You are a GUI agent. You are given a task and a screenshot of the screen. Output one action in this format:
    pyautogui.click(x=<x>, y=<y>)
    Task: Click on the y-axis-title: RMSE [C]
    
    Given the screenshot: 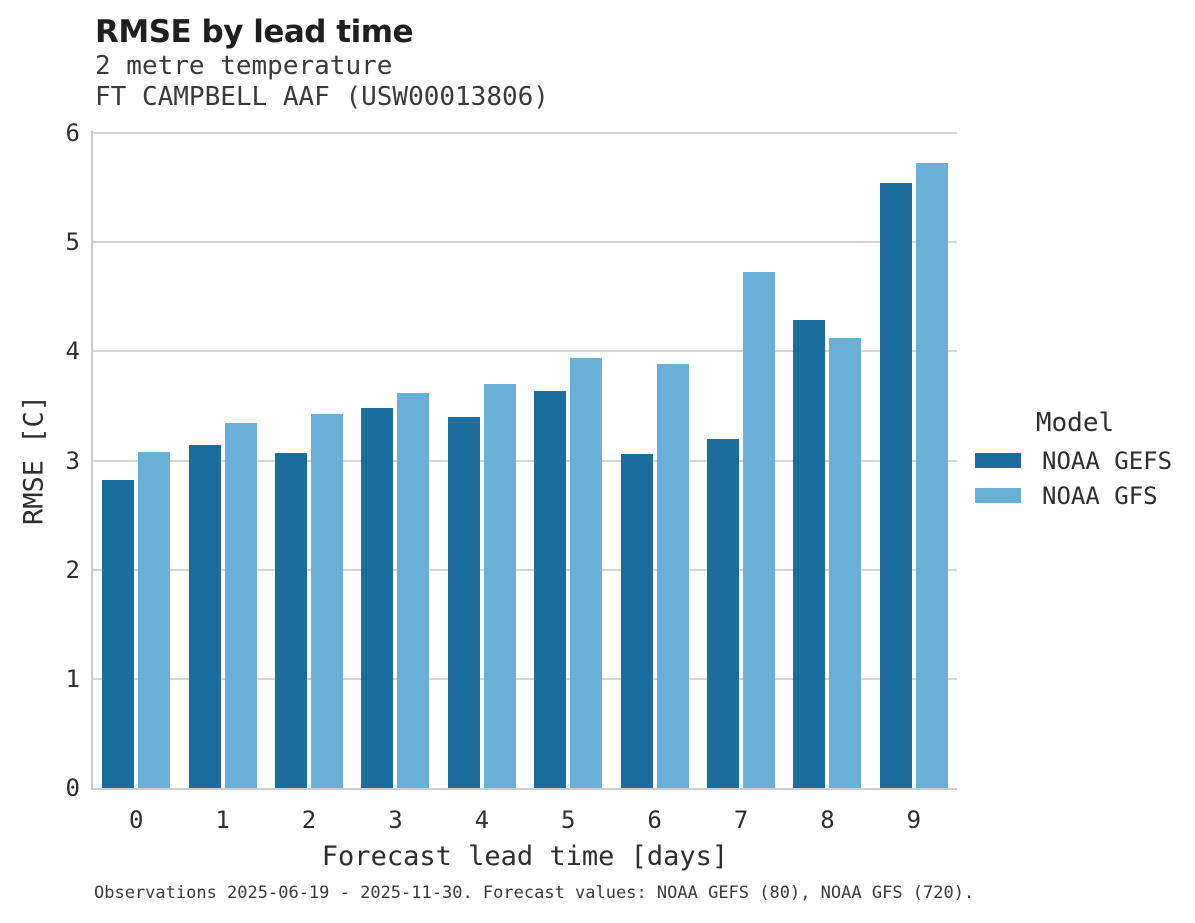 What is the action you would take?
    pyautogui.click(x=34, y=460)
    